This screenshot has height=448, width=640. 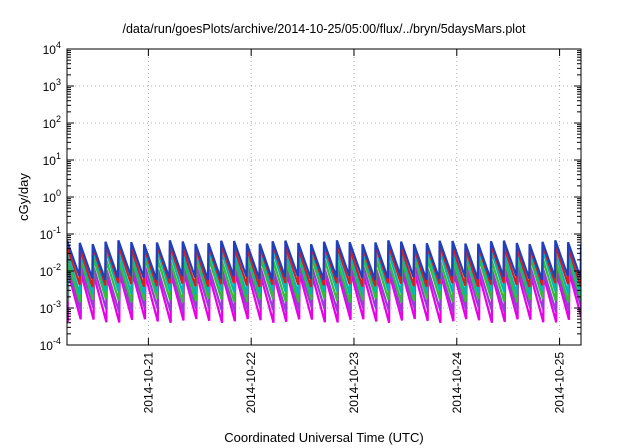 I want to click on y-tick-label: 10³, so click(x=52, y=85).